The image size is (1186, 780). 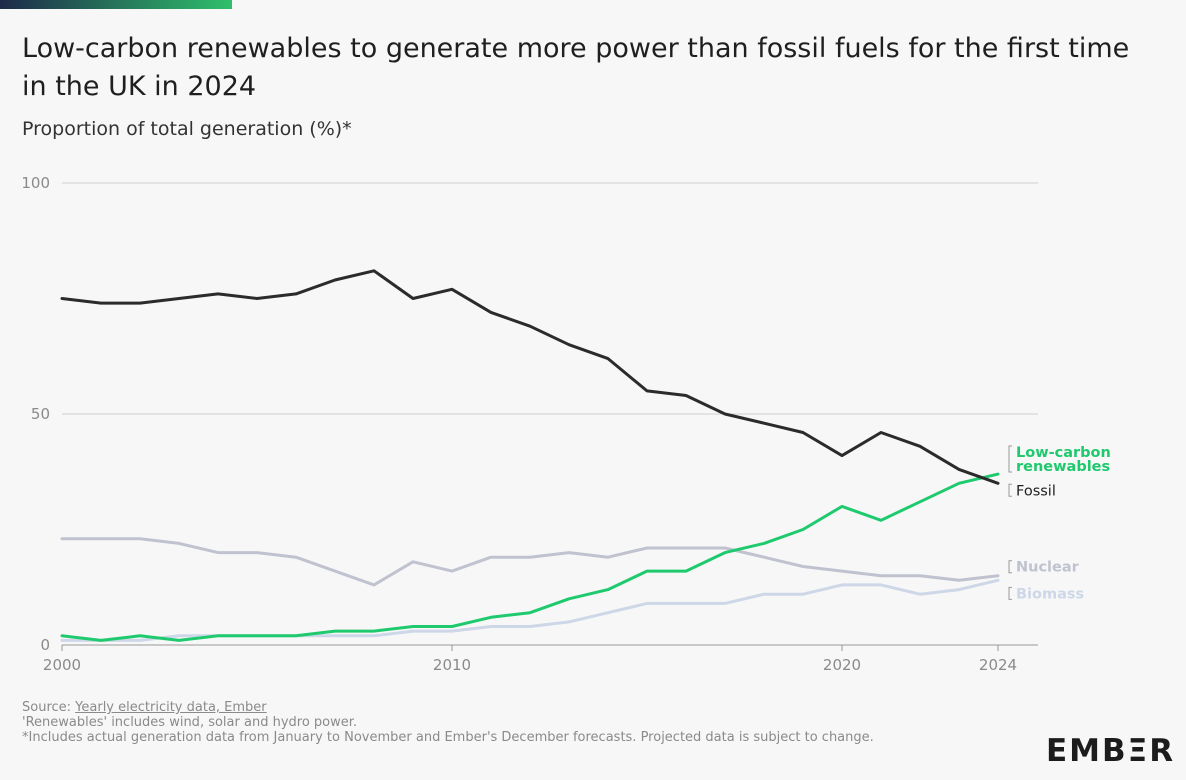 What do you see at coordinates (171, 707) in the screenshot?
I see `source-link: Yearly electricity data, Ember` at bounding box center [171, 707].